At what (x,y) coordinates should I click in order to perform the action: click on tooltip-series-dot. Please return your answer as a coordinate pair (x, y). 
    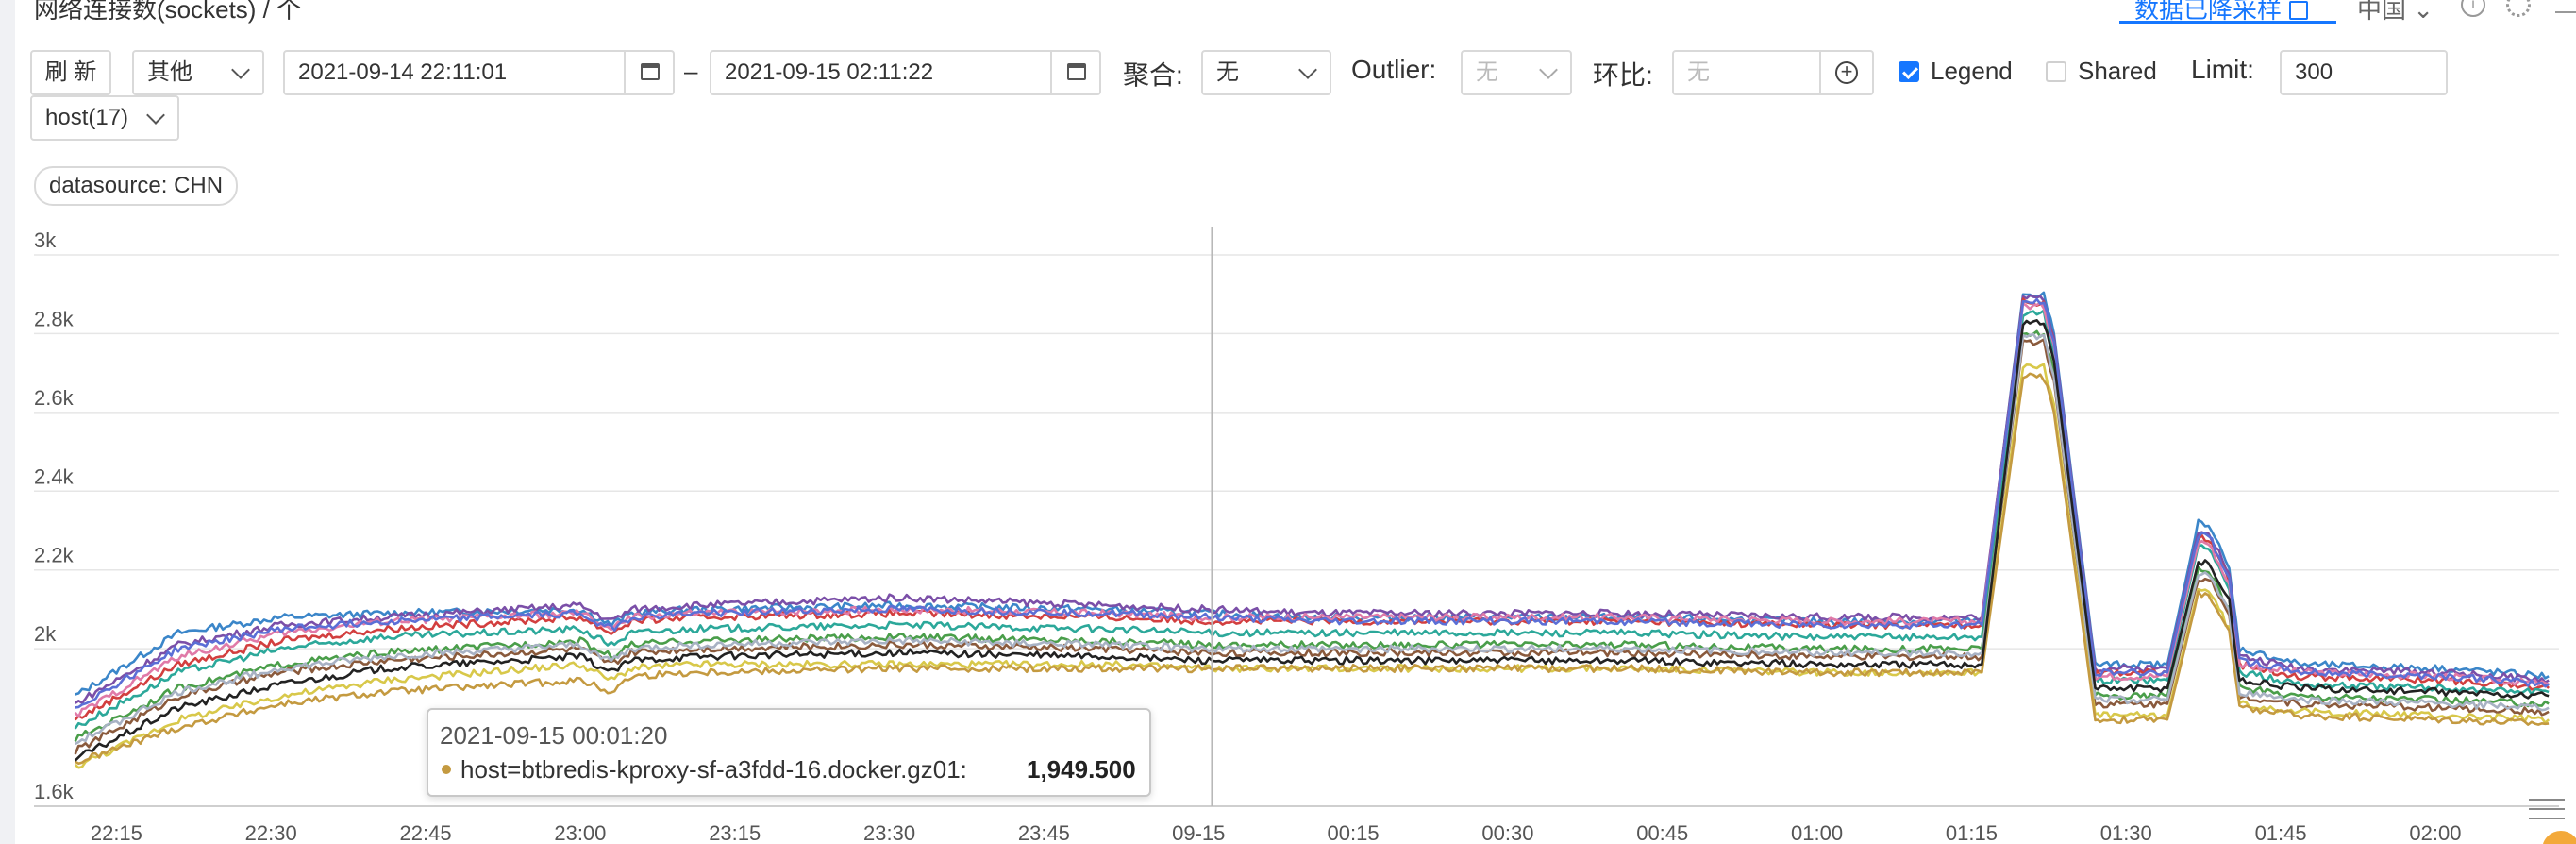
    Looking at the image, I should click on (446, 769).